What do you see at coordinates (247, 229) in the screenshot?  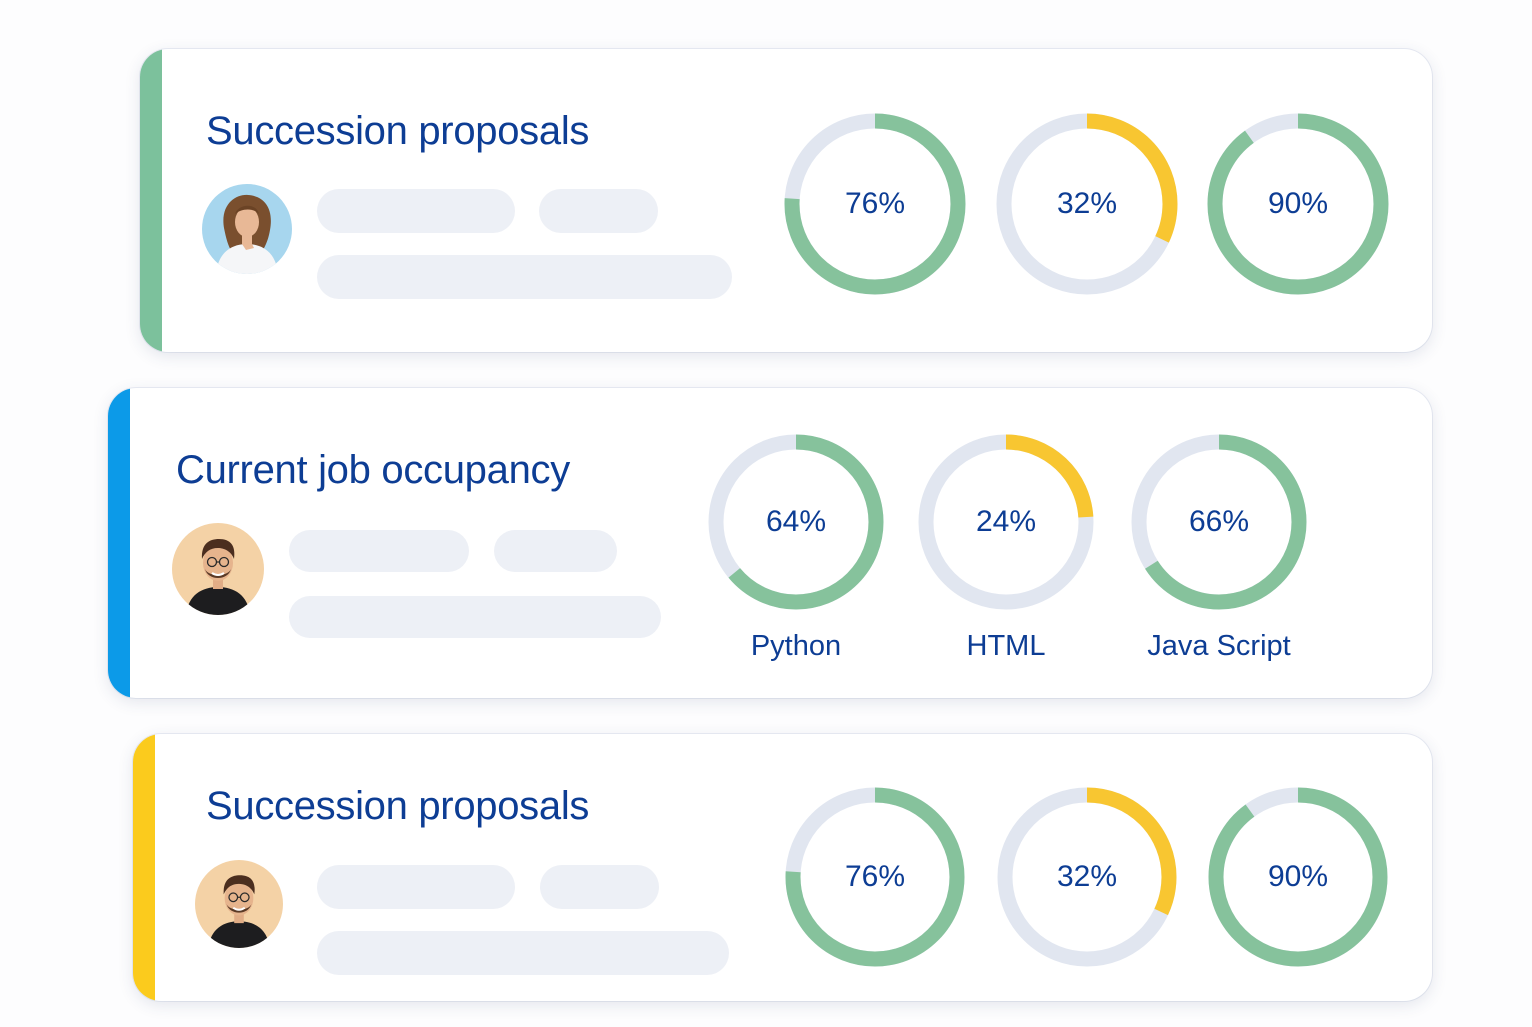 I see `woman-avatar` at bounding box center [247, 229].